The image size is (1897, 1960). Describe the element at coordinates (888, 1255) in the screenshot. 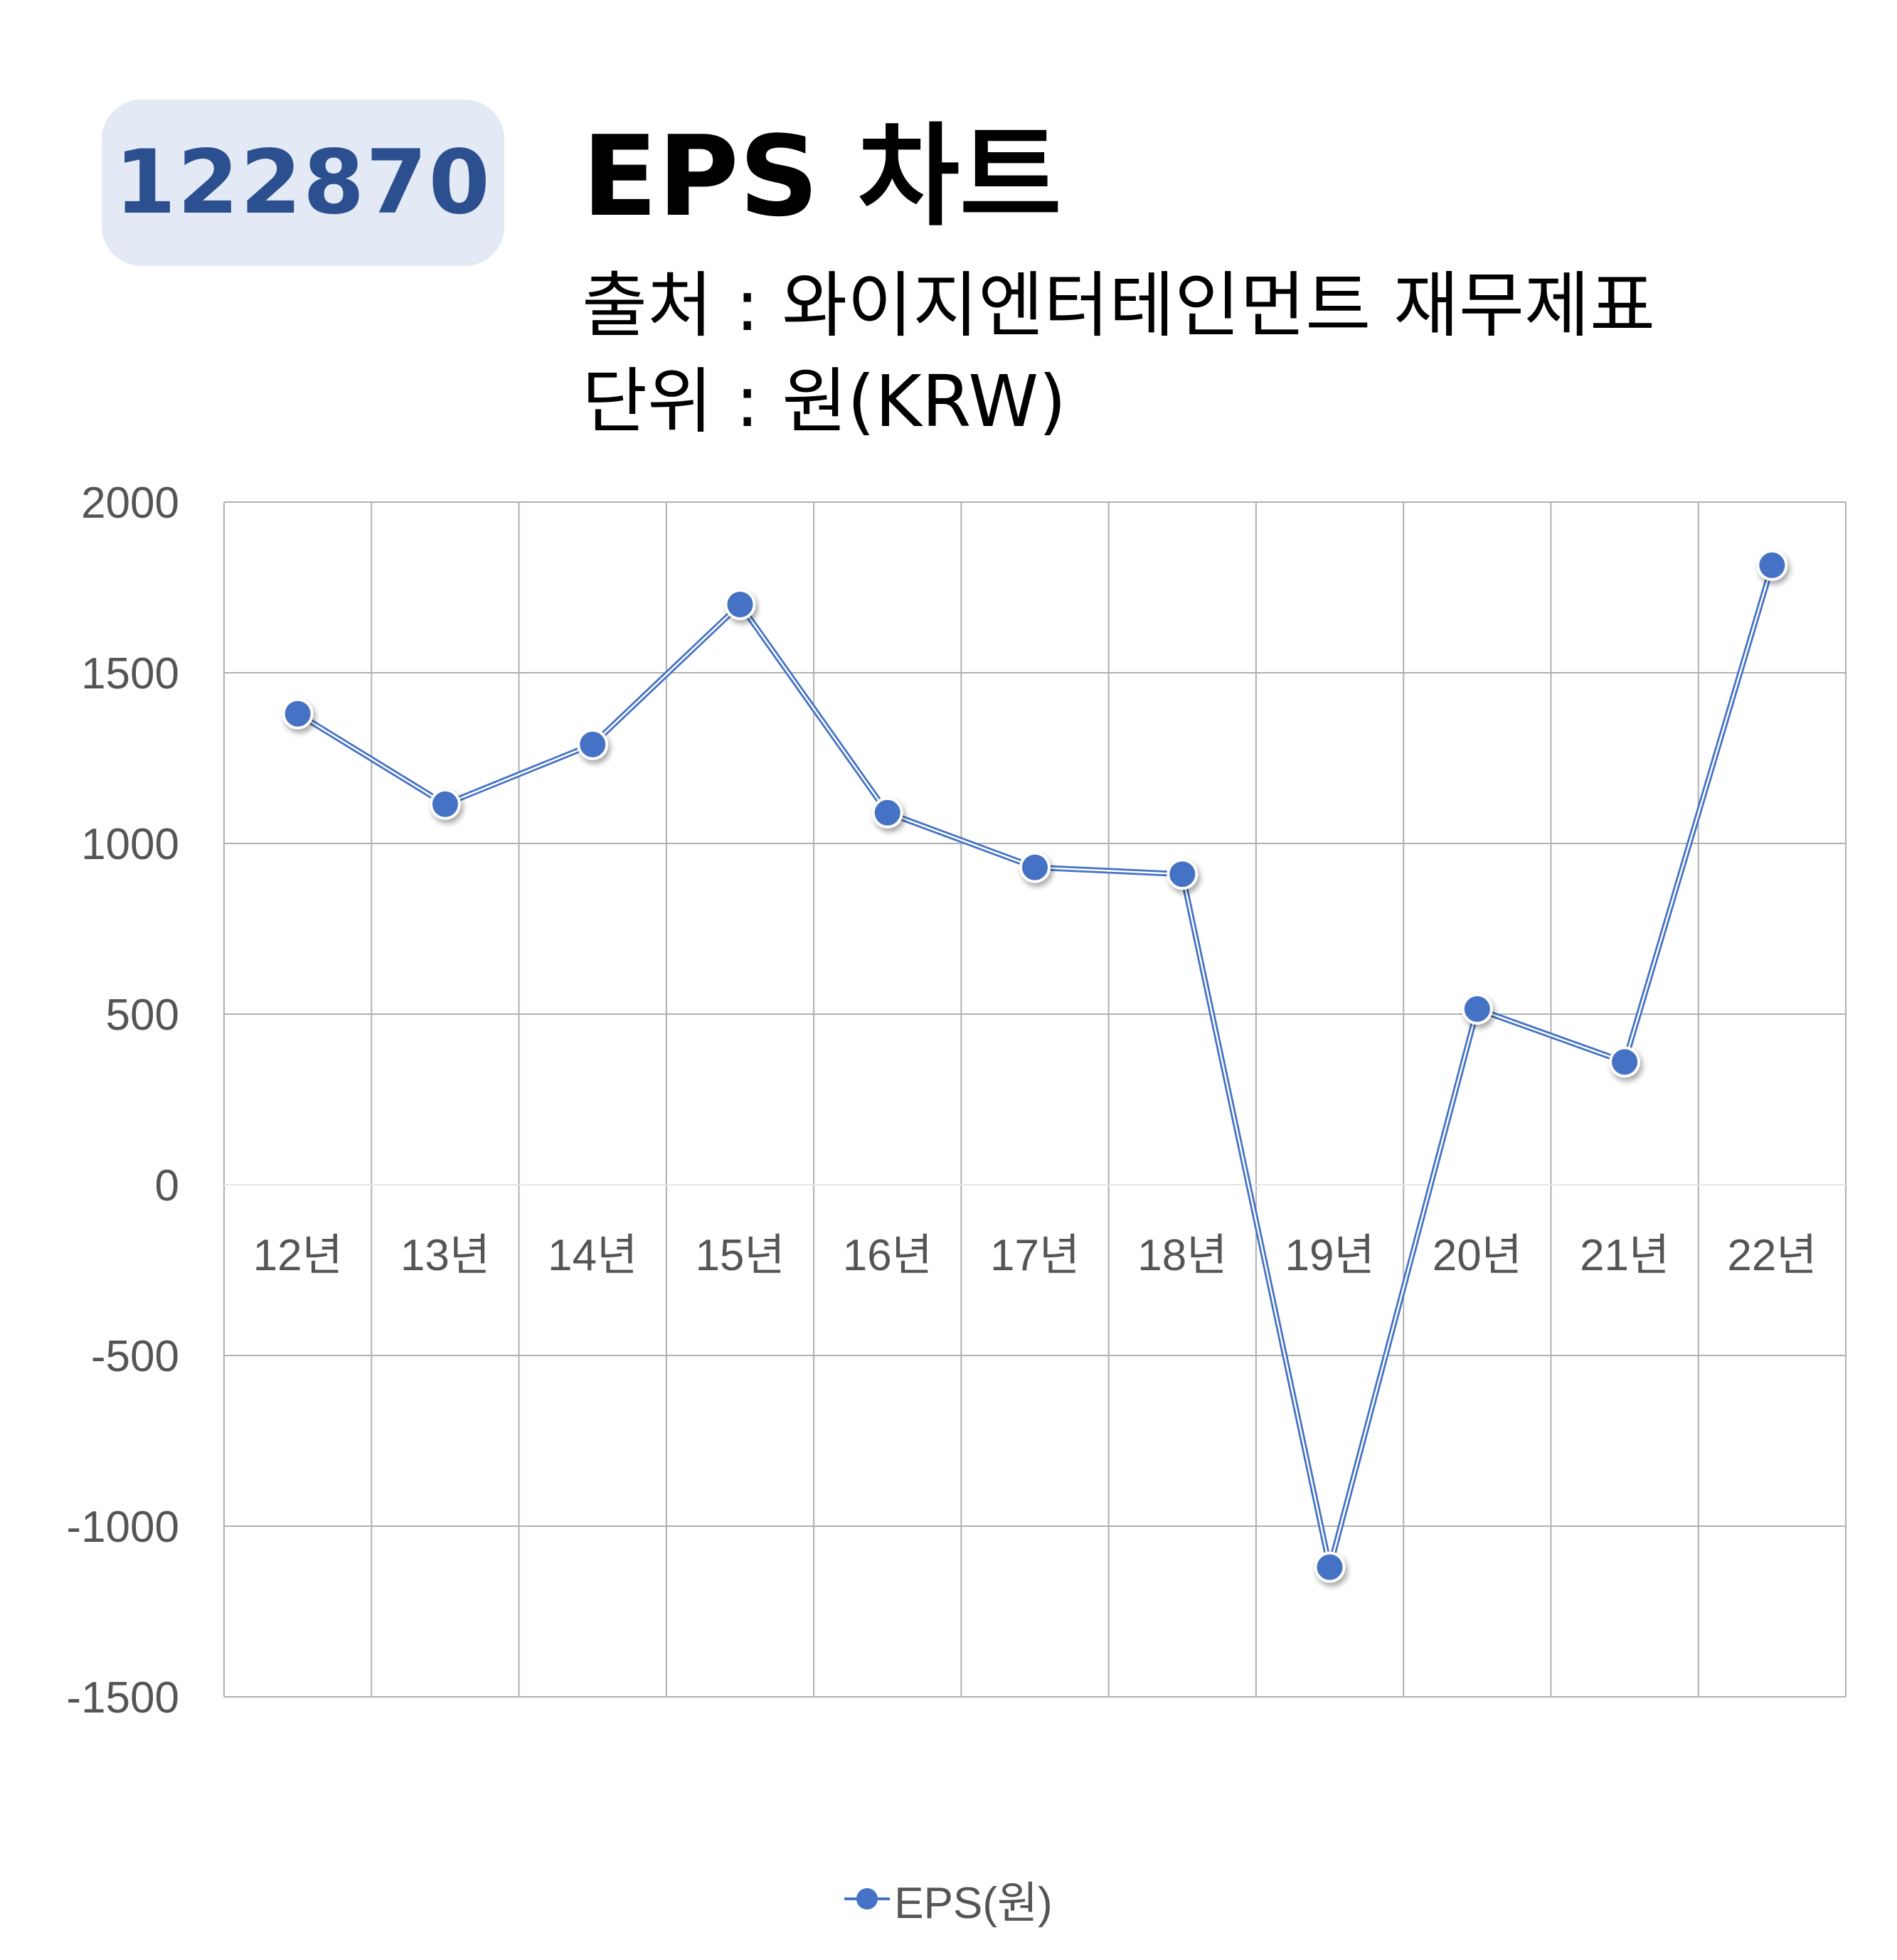

I see `x-tick-label: 16년` at that location.